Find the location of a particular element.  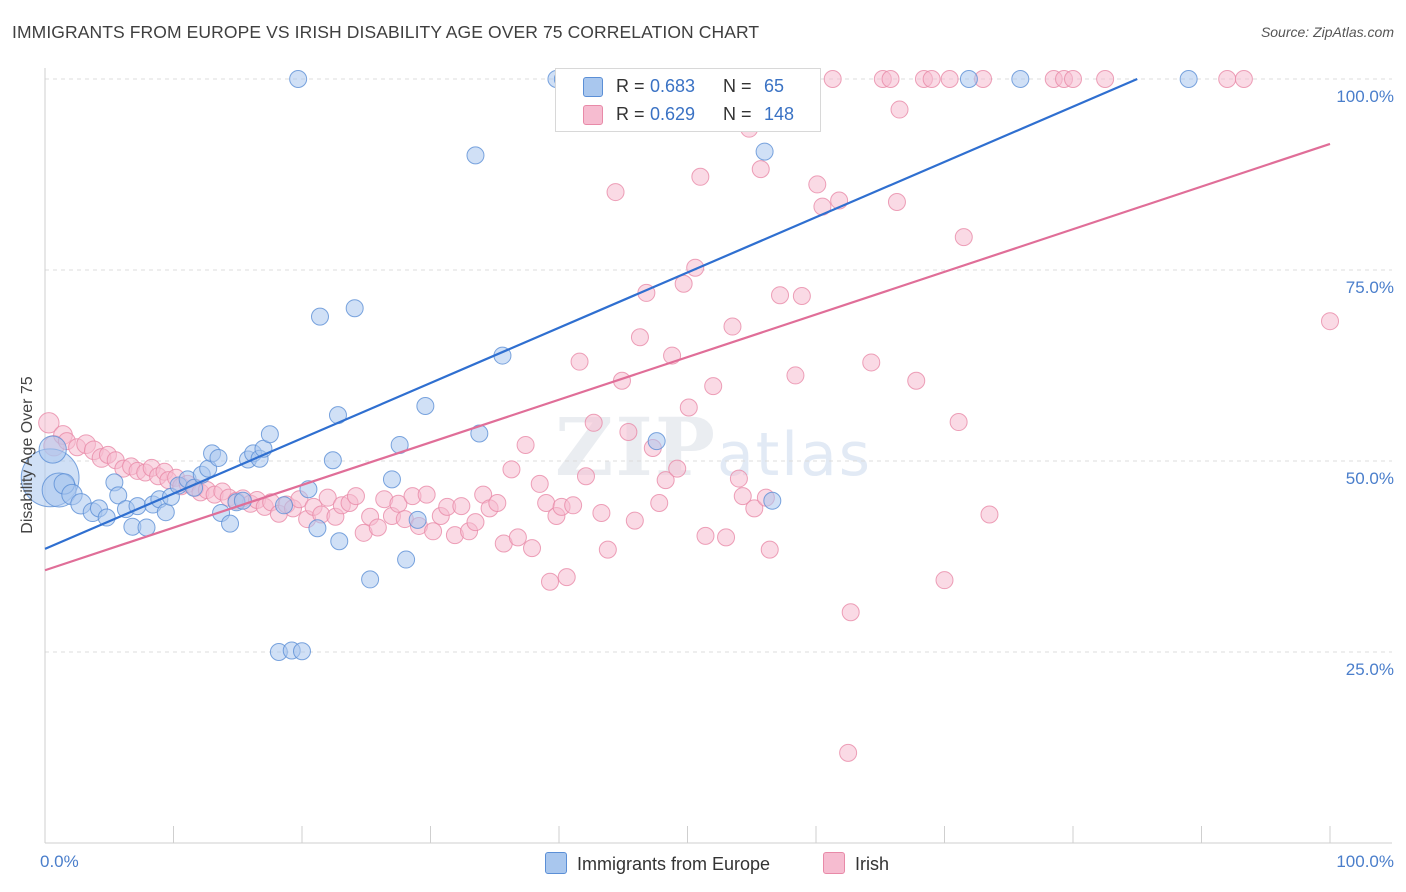

bottom-legend-label-irish: Irish is located at coordinates (872, 864).